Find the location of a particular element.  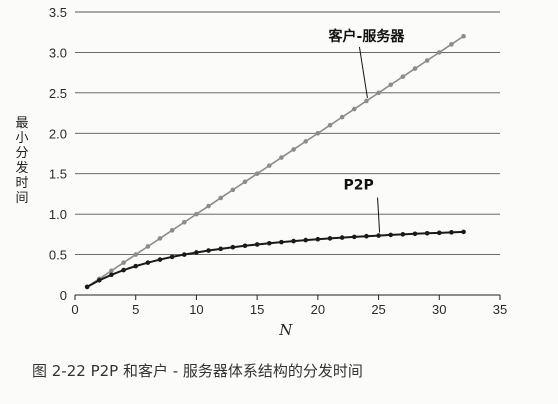

x-tick-label: 20 is located at coordinates (318, 309).